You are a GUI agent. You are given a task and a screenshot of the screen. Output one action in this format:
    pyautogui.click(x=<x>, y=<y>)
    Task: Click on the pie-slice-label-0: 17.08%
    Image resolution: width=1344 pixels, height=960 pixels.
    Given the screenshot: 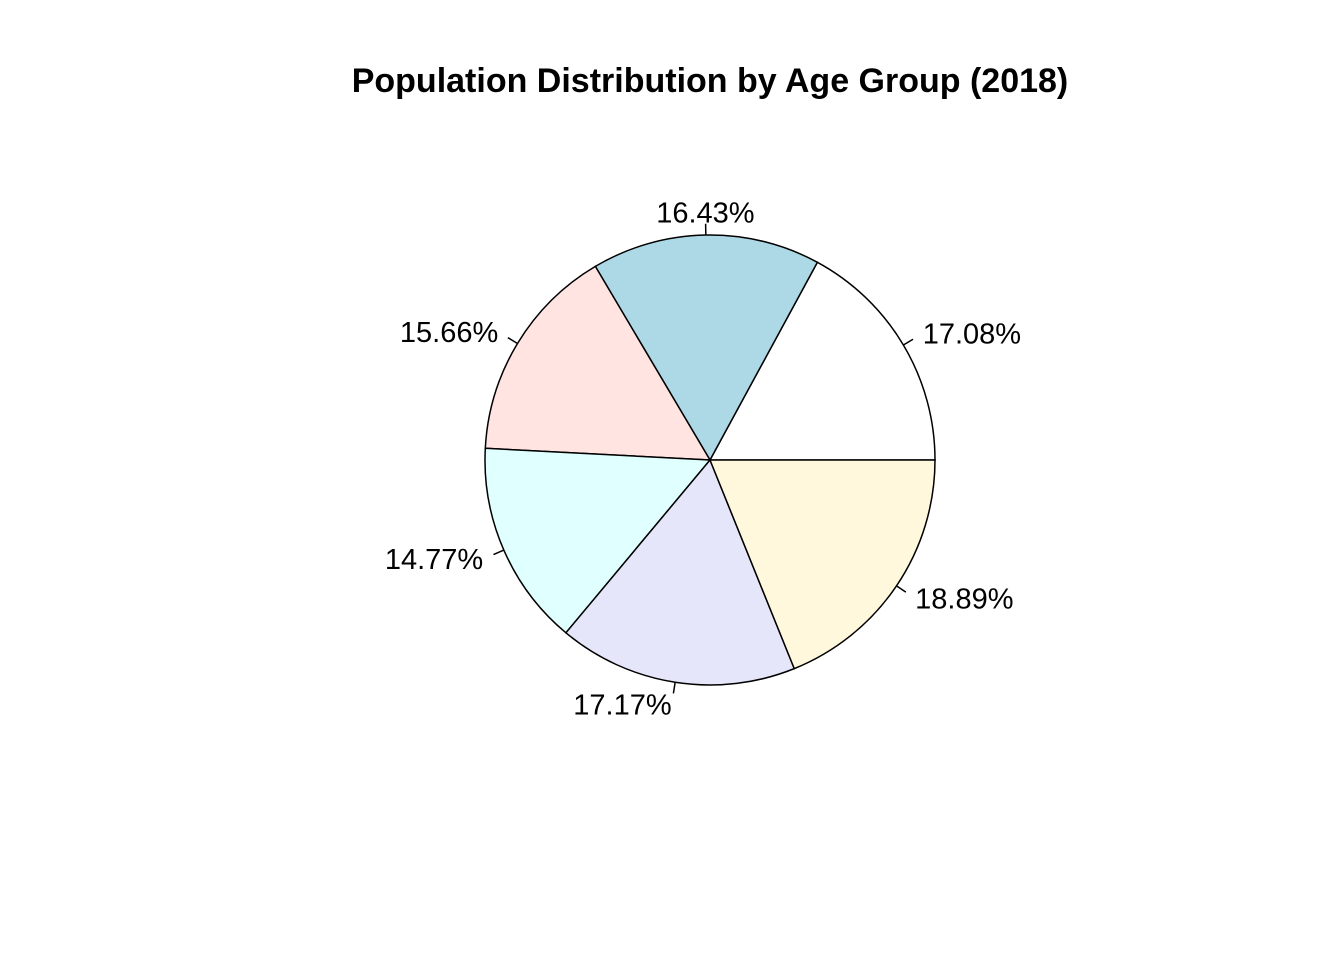 What is the action you would take?
    pyautogui.click(x=972, y=334)
    